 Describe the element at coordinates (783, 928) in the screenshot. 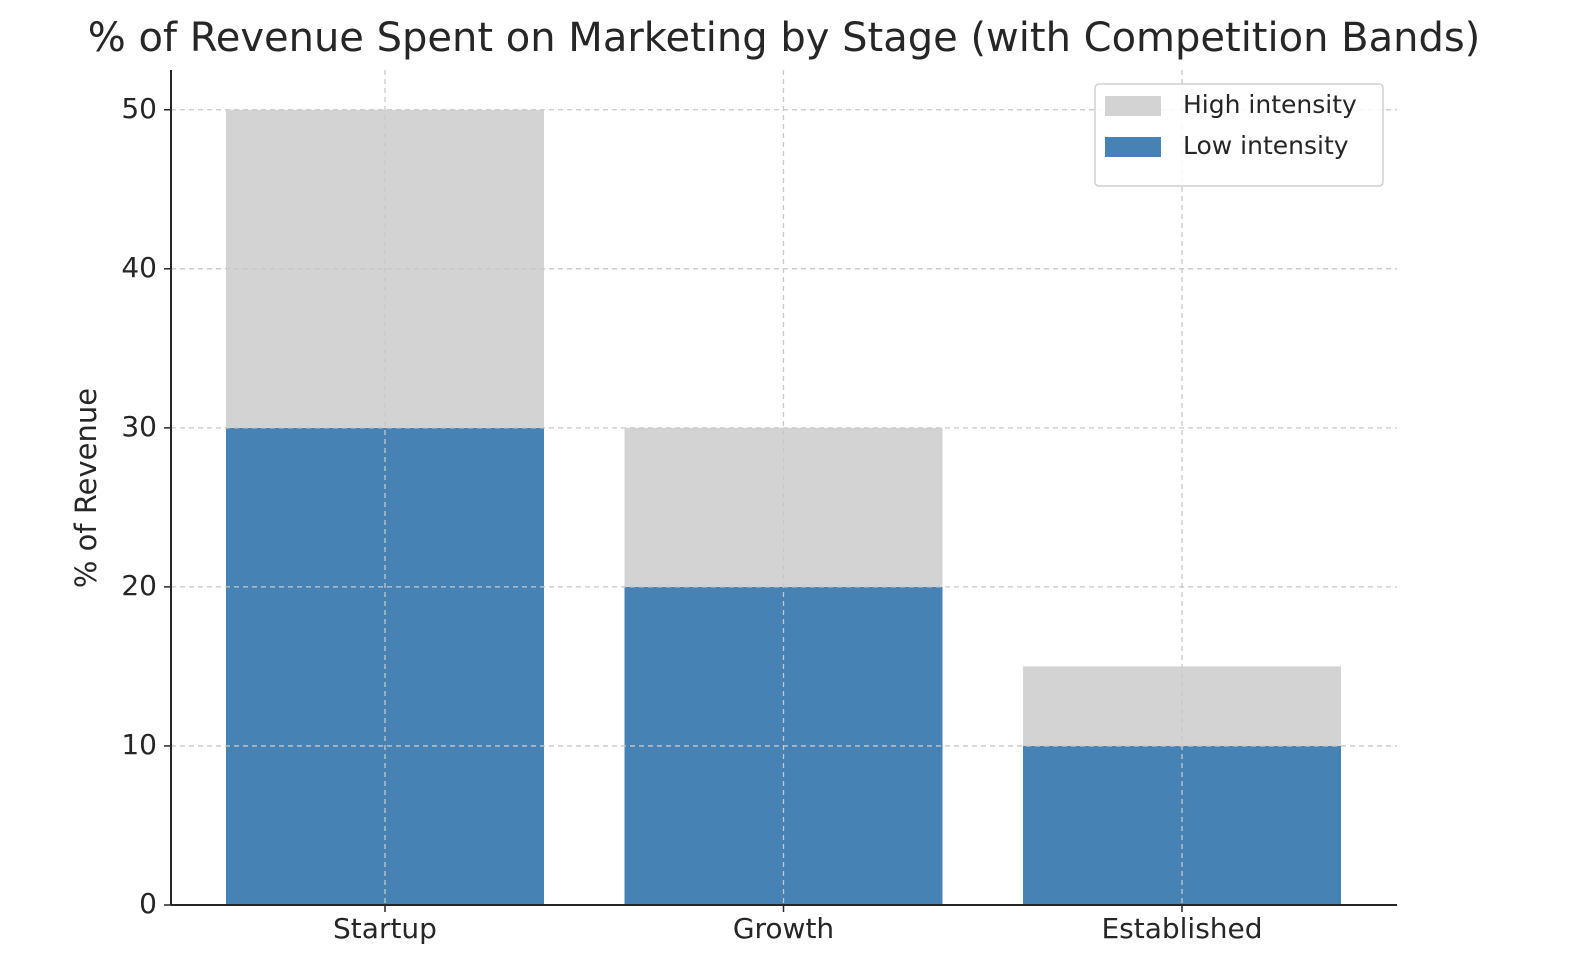

I see `x-tick-label: Growth` at that location.